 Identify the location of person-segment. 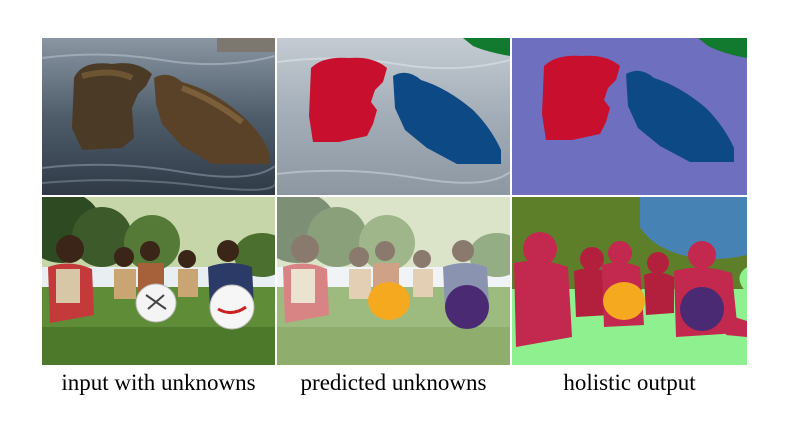
(540, 249).